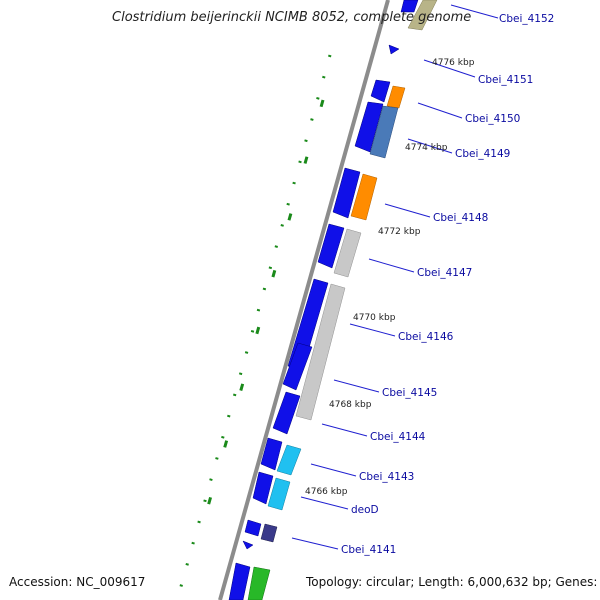 The image size is (600, 600). What do you see at coordinates (253, 528) in the screenshot?
I see `gene-cbei-4141-forward` at bounding box center [253, 528].